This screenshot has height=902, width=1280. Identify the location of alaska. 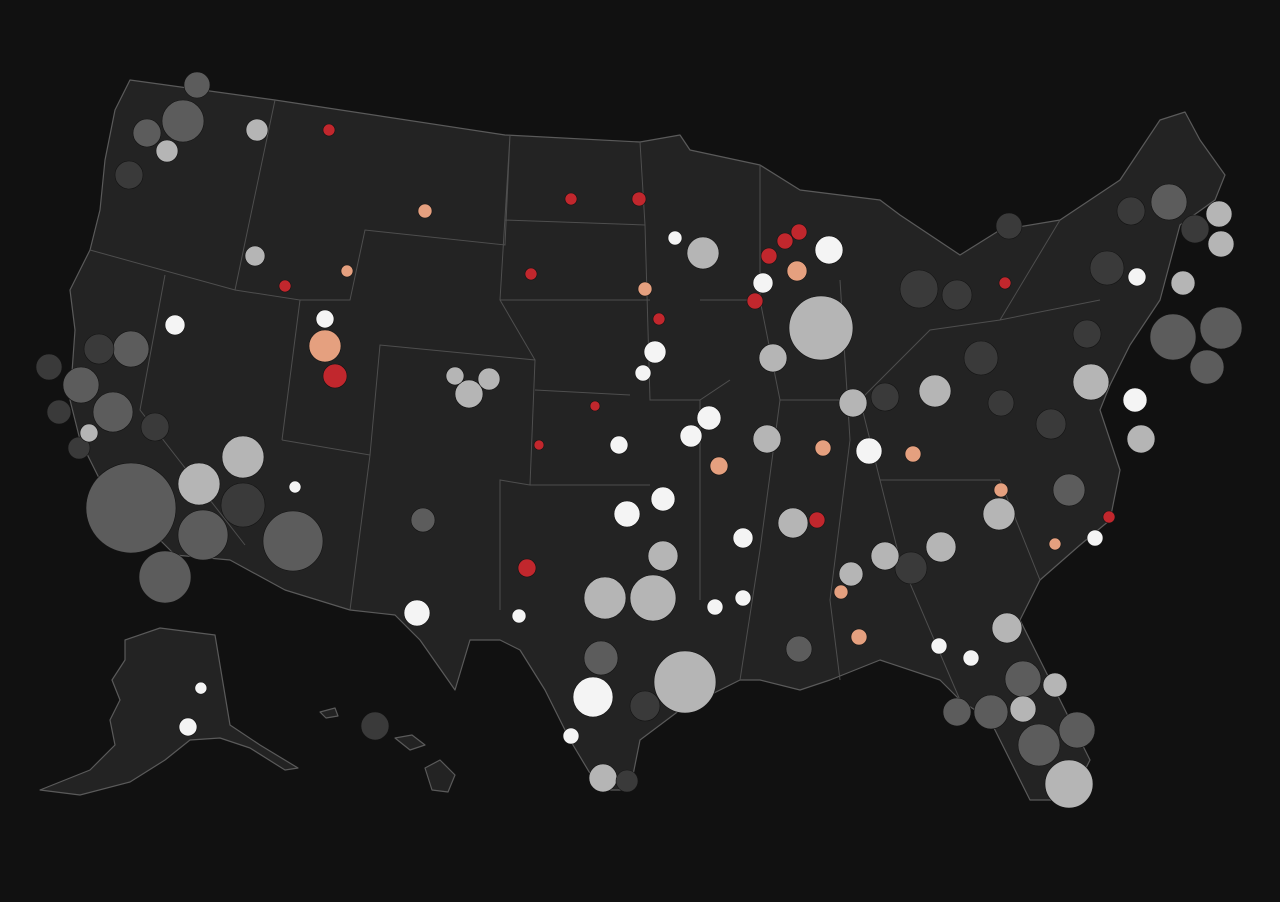
(169, 711).